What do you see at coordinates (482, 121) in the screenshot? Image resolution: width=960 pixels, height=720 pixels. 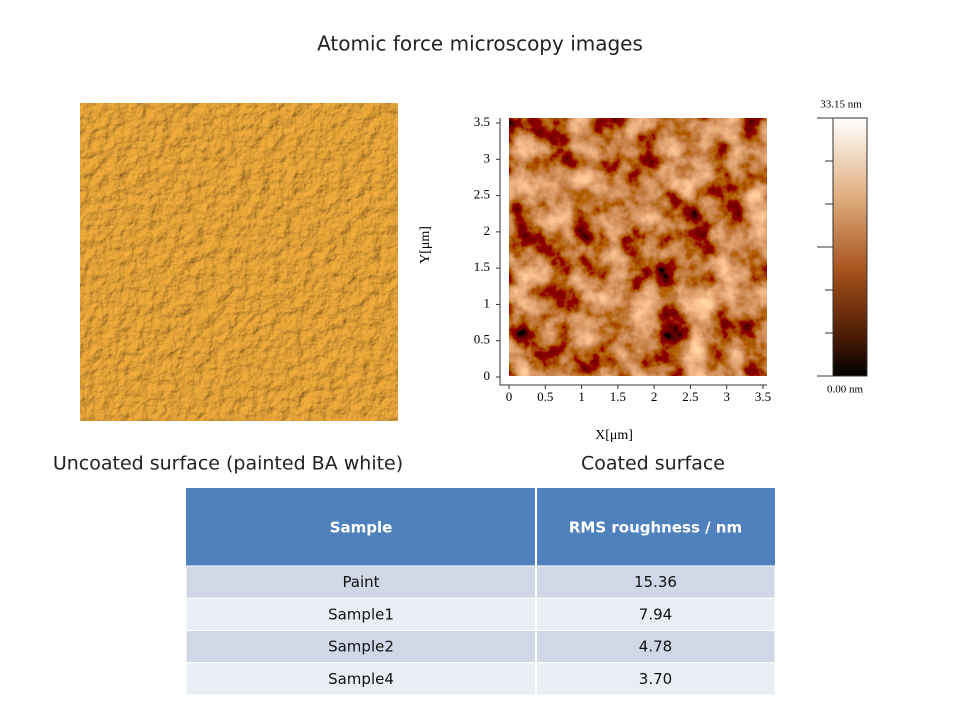 I see `y-tick-label: 3.5` at bounding box center [482, 121].